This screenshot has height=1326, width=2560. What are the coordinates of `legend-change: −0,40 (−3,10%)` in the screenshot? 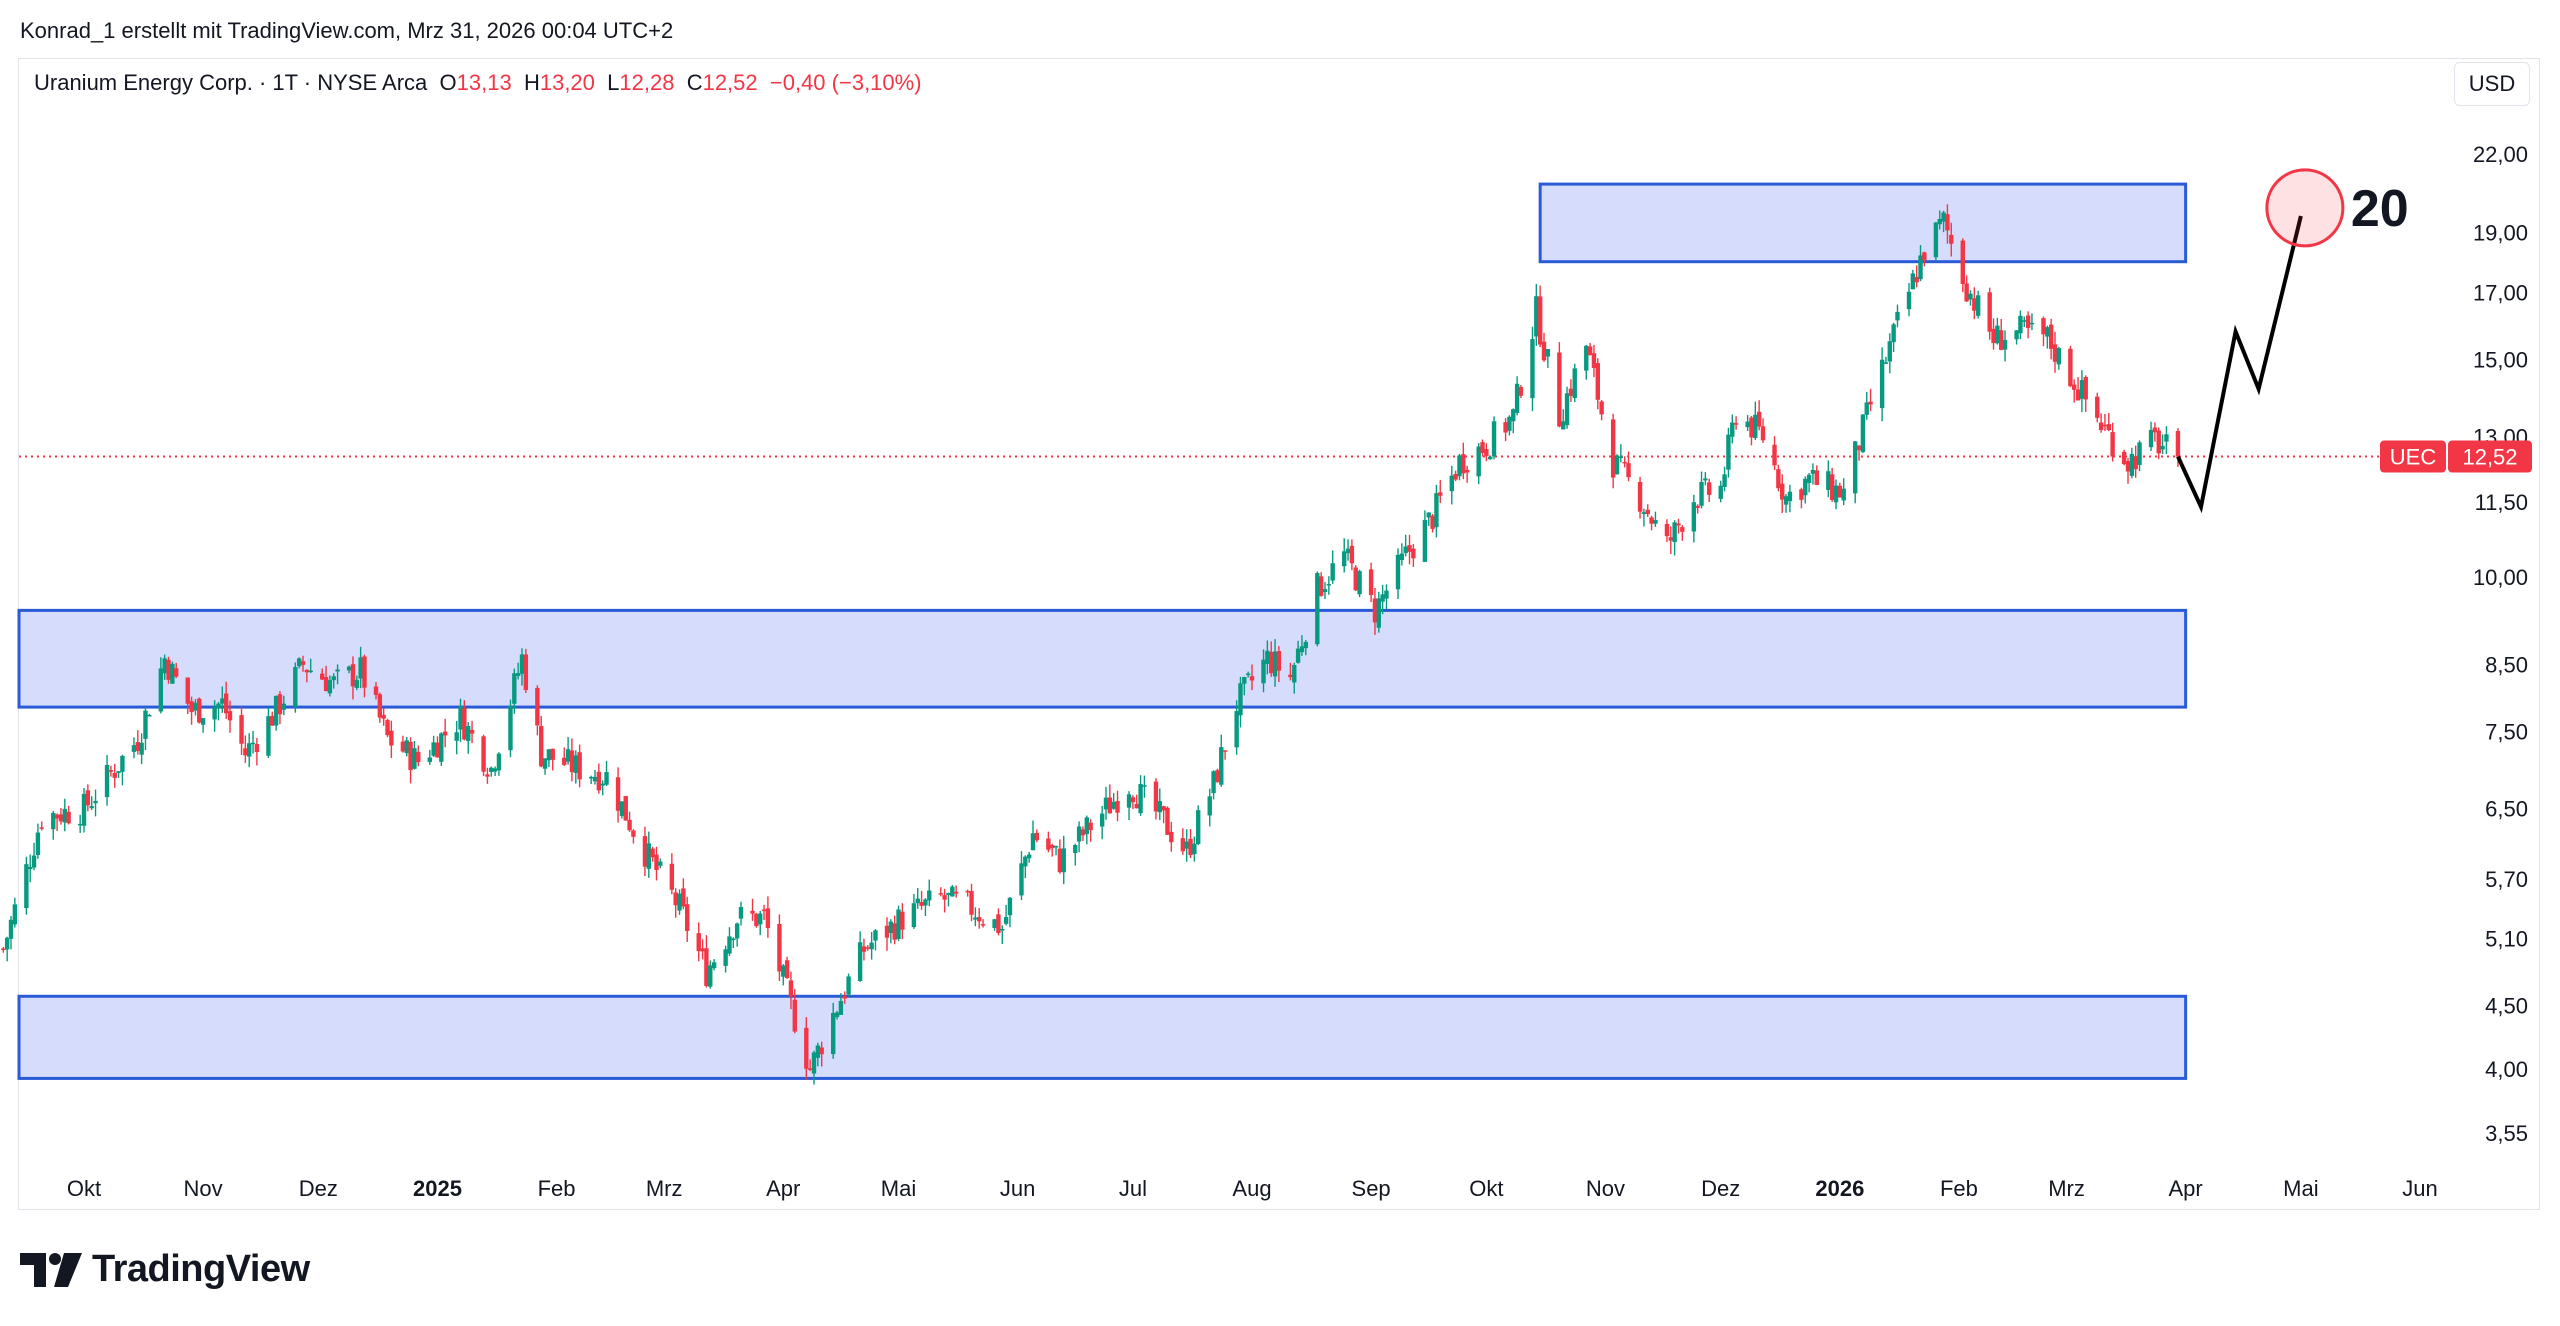 It's located at (845, 82).